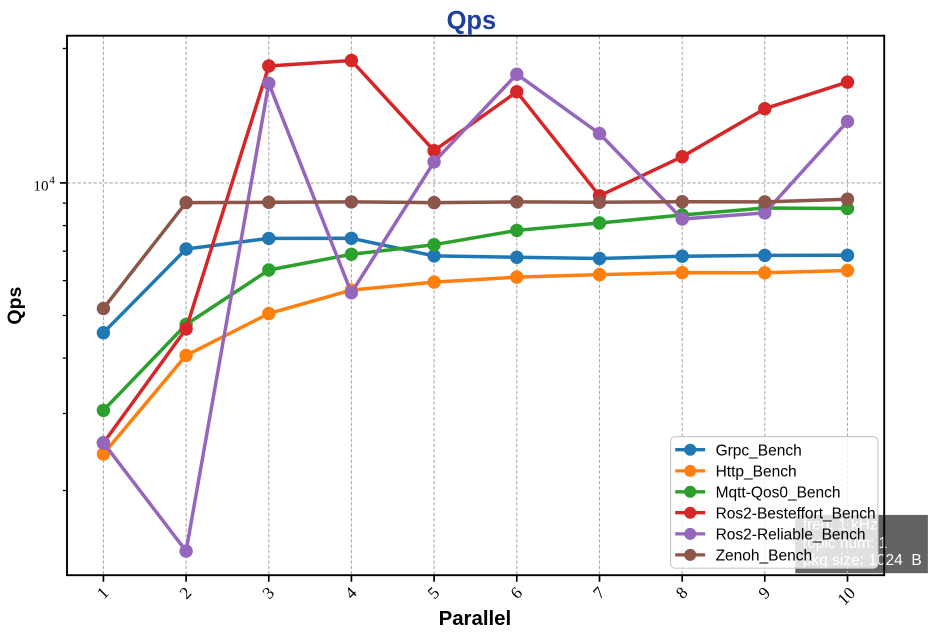  I want to click on svg-text: Ros2-Besteffort_Bench, so click(796, 513).